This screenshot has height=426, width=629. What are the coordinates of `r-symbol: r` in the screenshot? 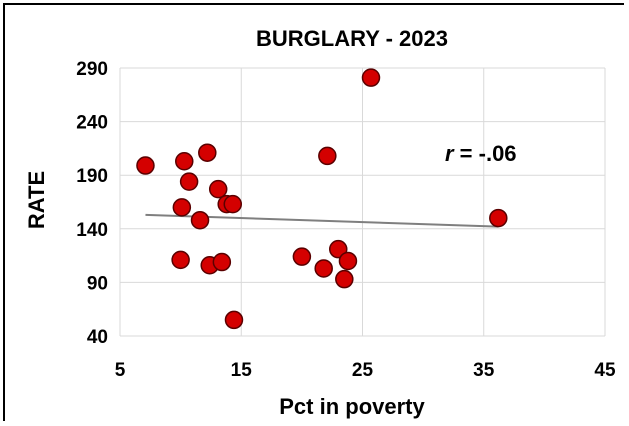 It's located at (450, 153).